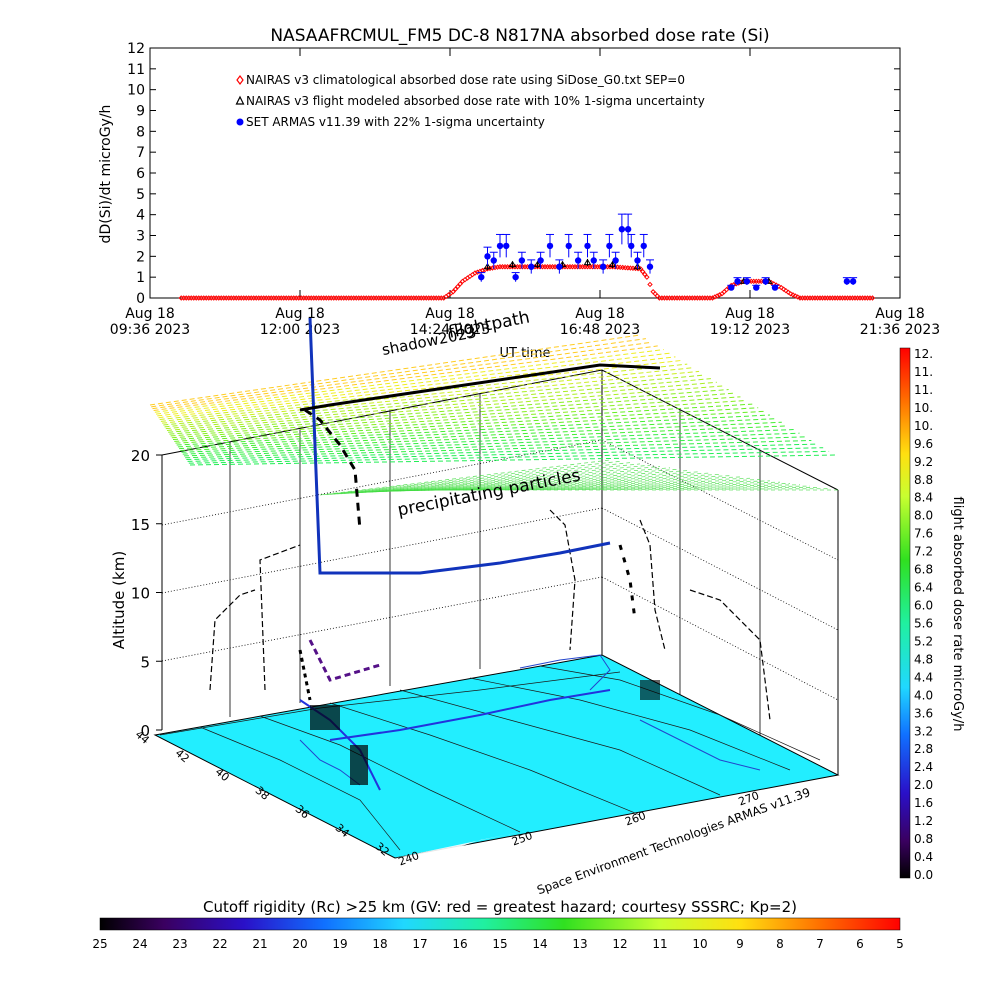 Image resolution: width=1000 pixels, height=1000 pixels. I want to click on dose-colorbar-tick: 0.8, so click(923, 839).